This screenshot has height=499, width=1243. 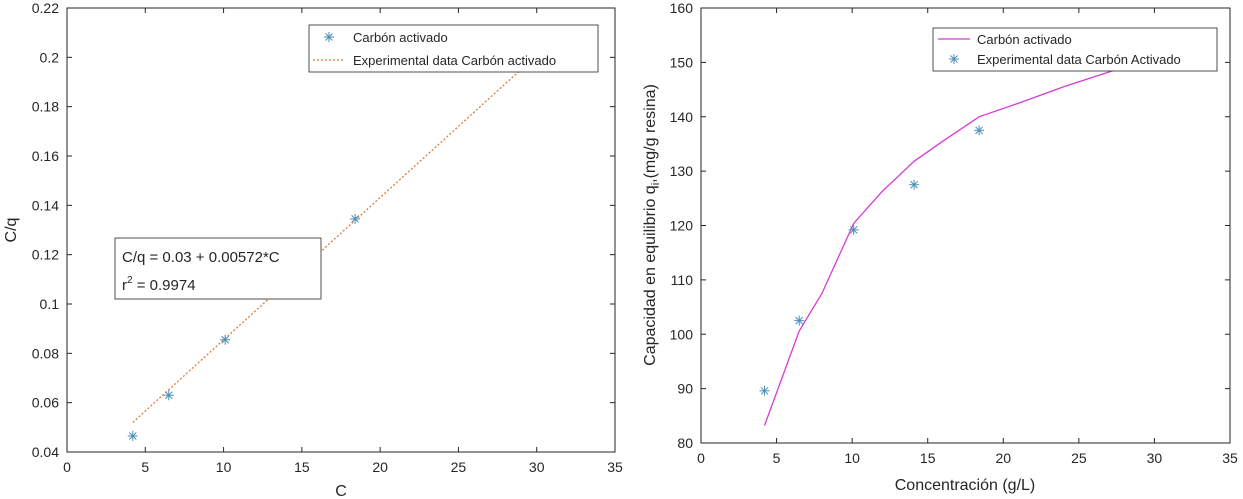 I want to click on fit-r-value: = 0.9974, so click(x=164, y=285).